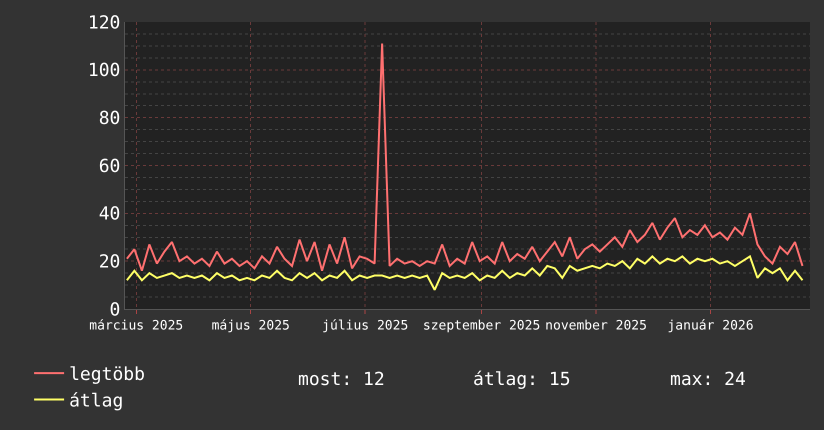 The height and width of the screenshot is (430, 824). What do you see at coordinates (109, 166) in the screenshot?
I see `y-tick-label: 60` at bounding box center [109, 166].